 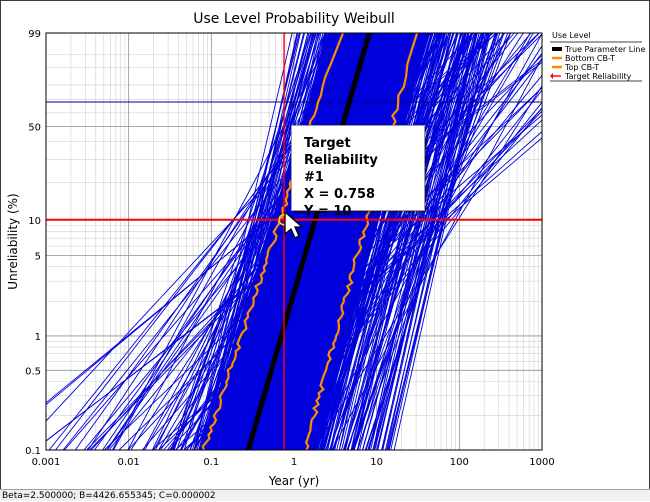 What do you see at coordinates (358, 172) in the screenshot?
I see `target-tooltip: Target Reliability #1 X = 0.758 Y = 10` at bounding box center [358, 172].